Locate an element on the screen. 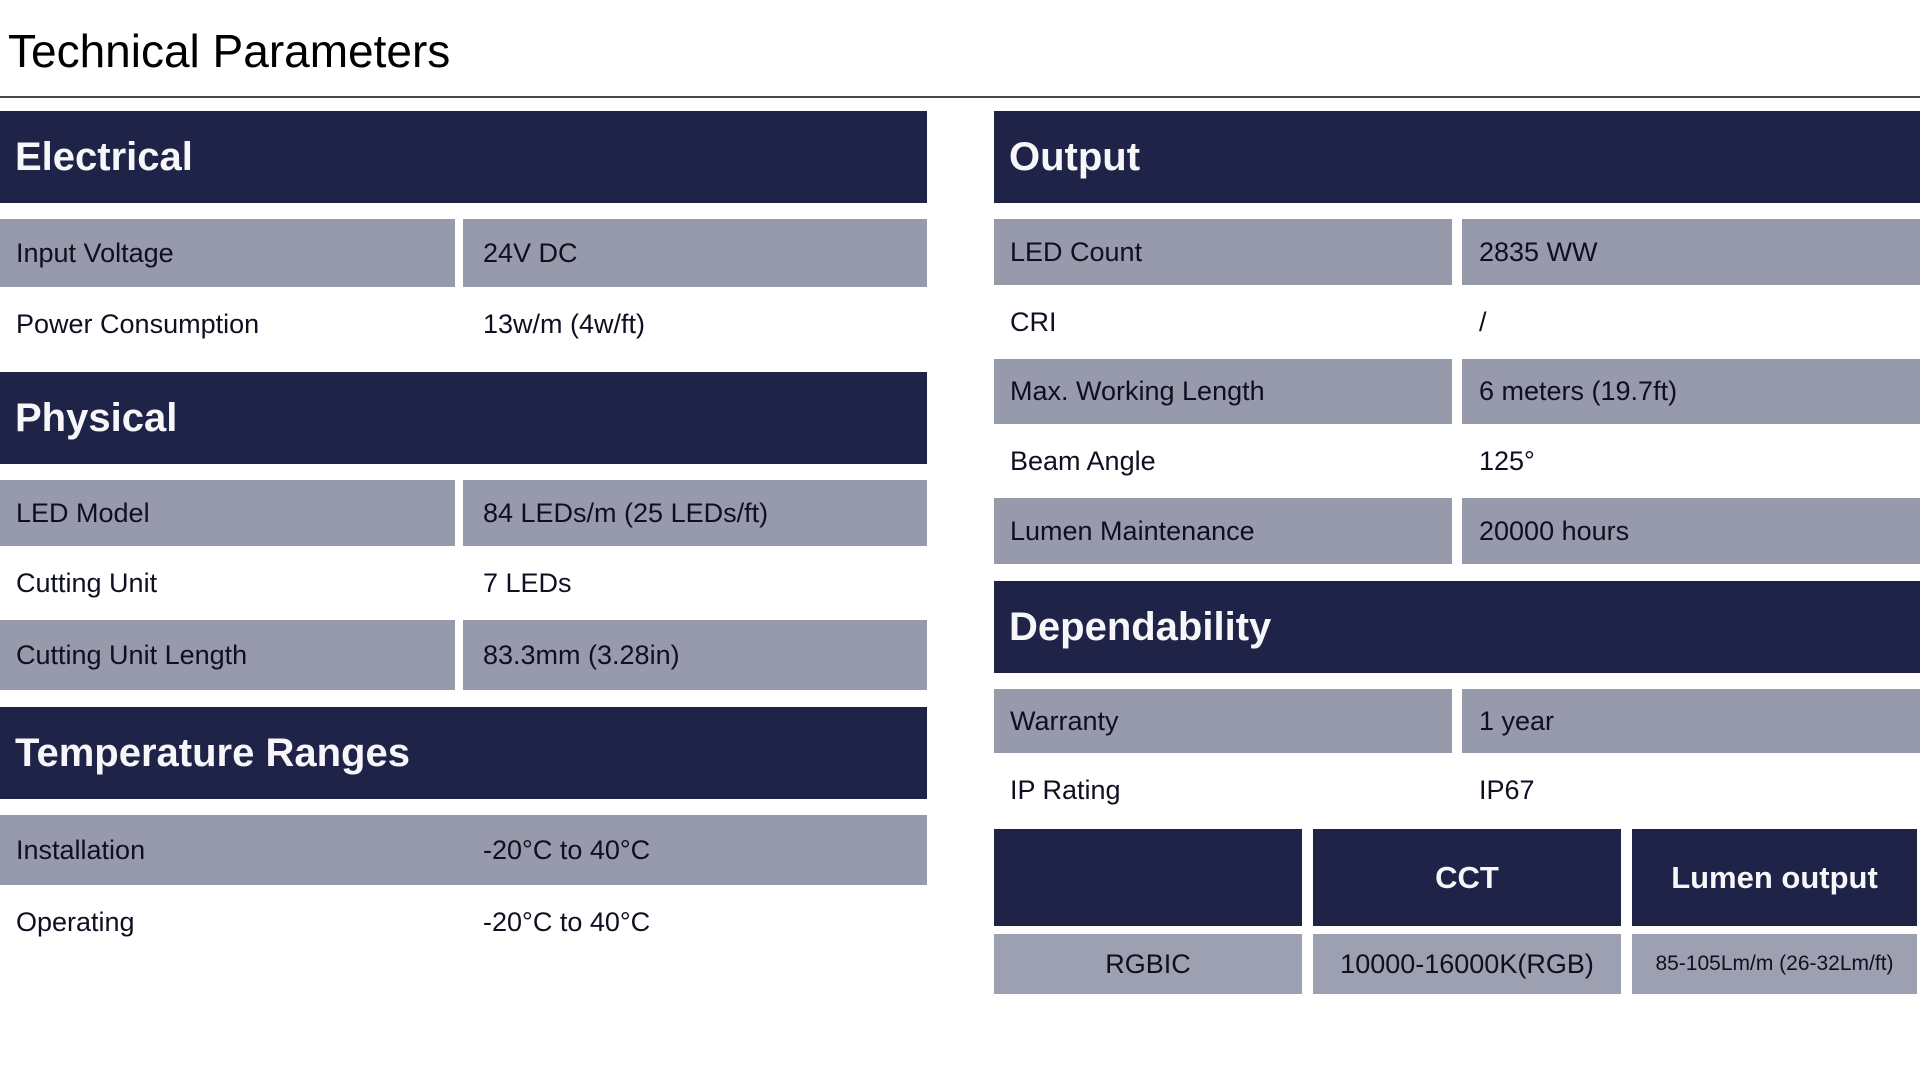  spec-value: 20000 hours is located at coordinates (1691, 531).